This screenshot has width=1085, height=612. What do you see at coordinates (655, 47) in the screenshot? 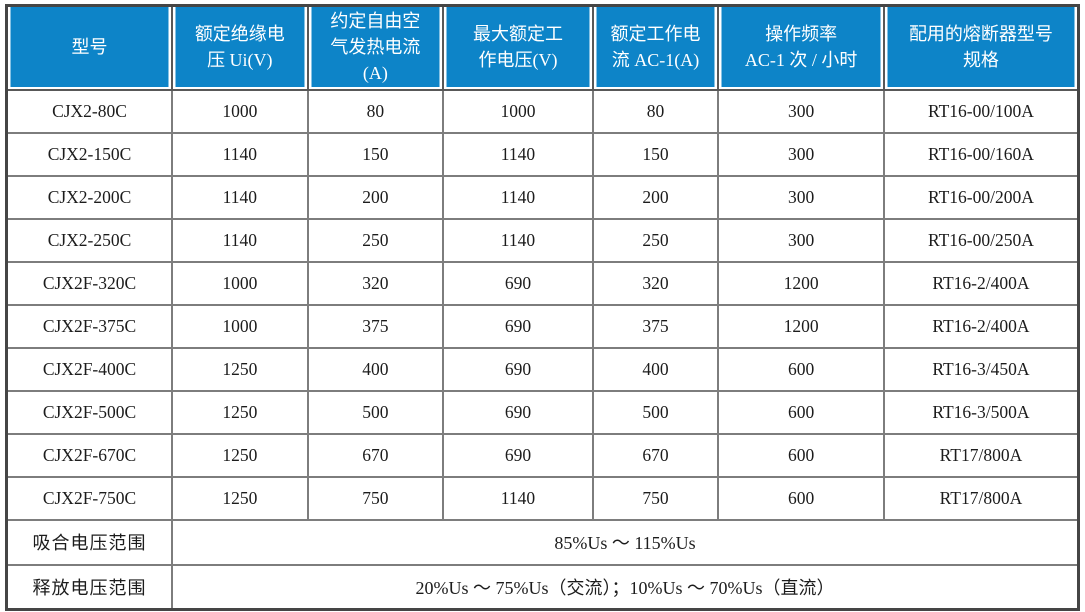
I see `col-header-rated-working-current: 额定工作电 流 AC-1(A)` at bounding box center [655, 47].